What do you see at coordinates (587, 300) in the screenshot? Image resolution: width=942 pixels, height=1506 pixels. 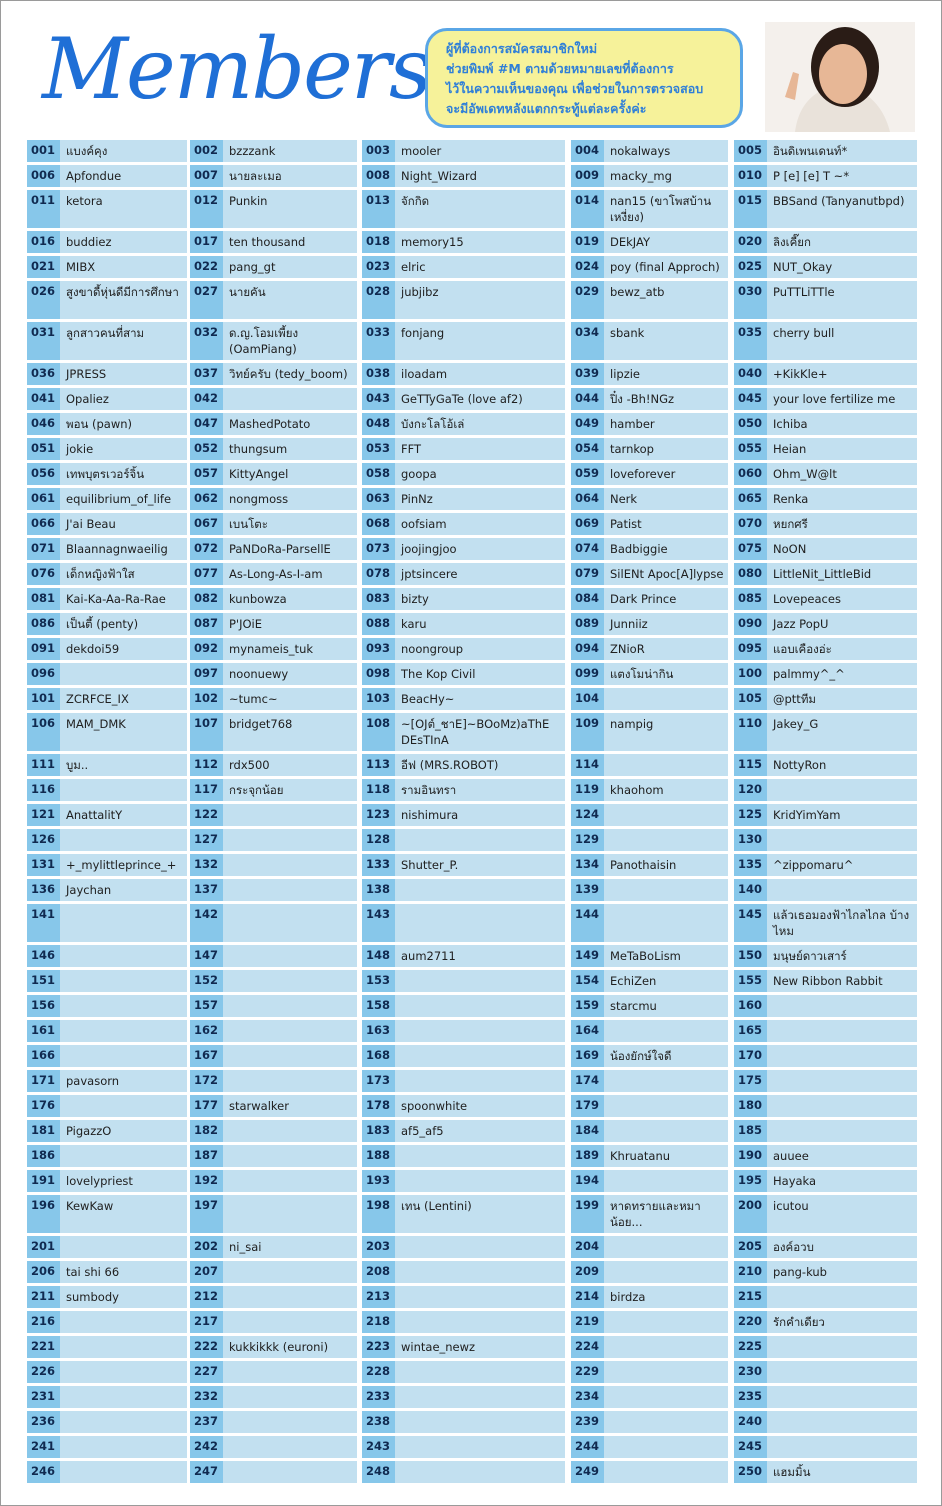 I see `member-number: 029` at bounding box center [587, 300].